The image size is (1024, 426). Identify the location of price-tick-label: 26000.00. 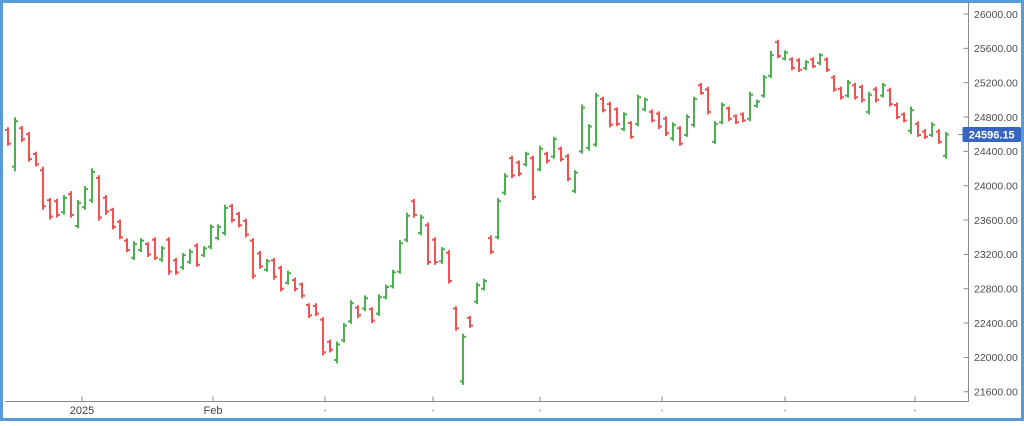
(996, 15).